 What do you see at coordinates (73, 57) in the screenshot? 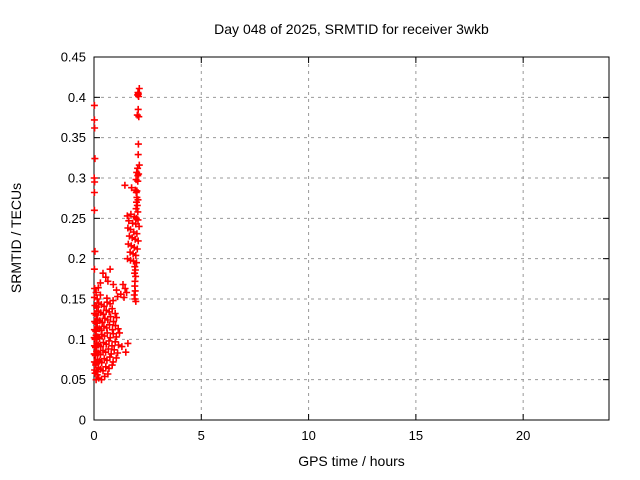
I see `y-tick-label: 0.45` at bounding box center [73, 57].